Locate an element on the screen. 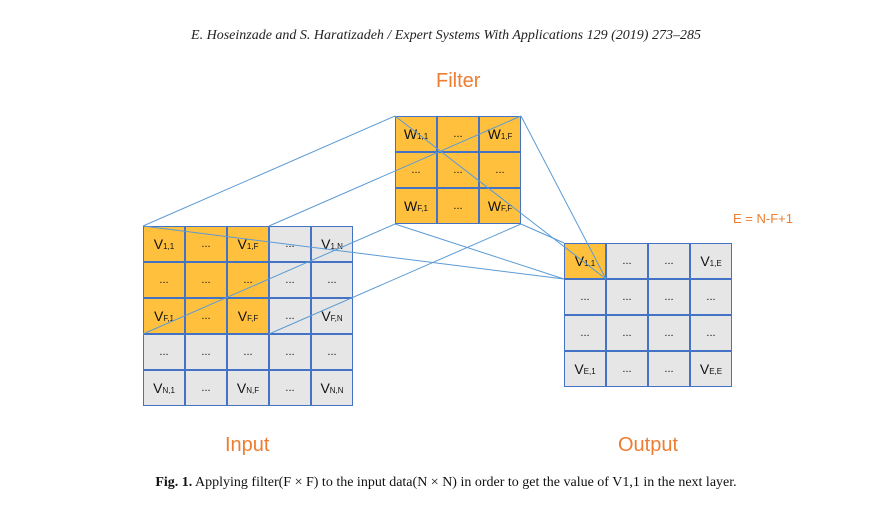  cell-subscript: 1,E is located at coordinates (715, 263).